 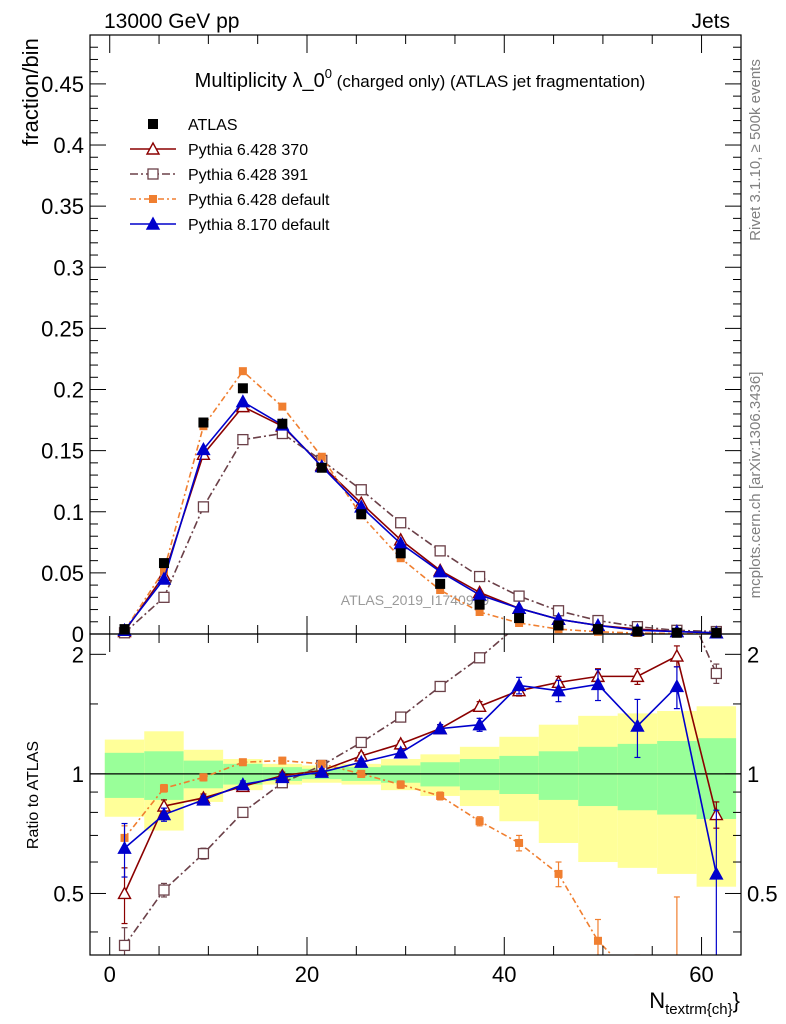 I want to click on header-right: Jets, so click(x=710, y=21).